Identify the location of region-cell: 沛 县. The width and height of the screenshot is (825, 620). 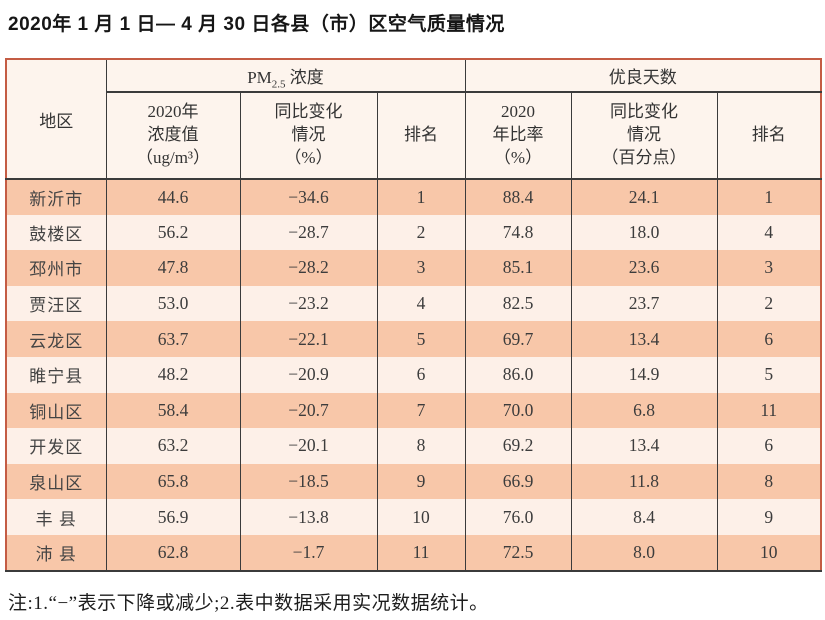
(56, 552).